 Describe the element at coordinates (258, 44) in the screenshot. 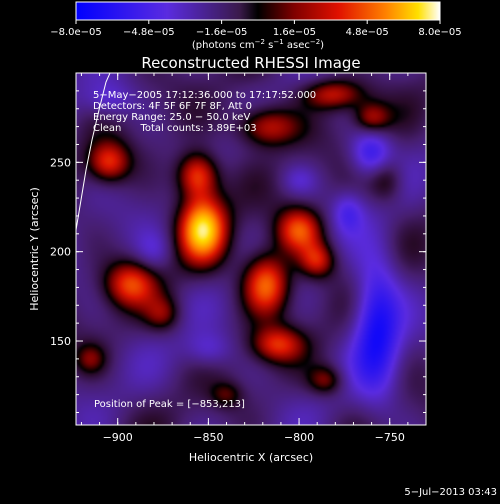

I see `colorbar-unit: (photons cm−2 s−1 asec−2)` at that location.